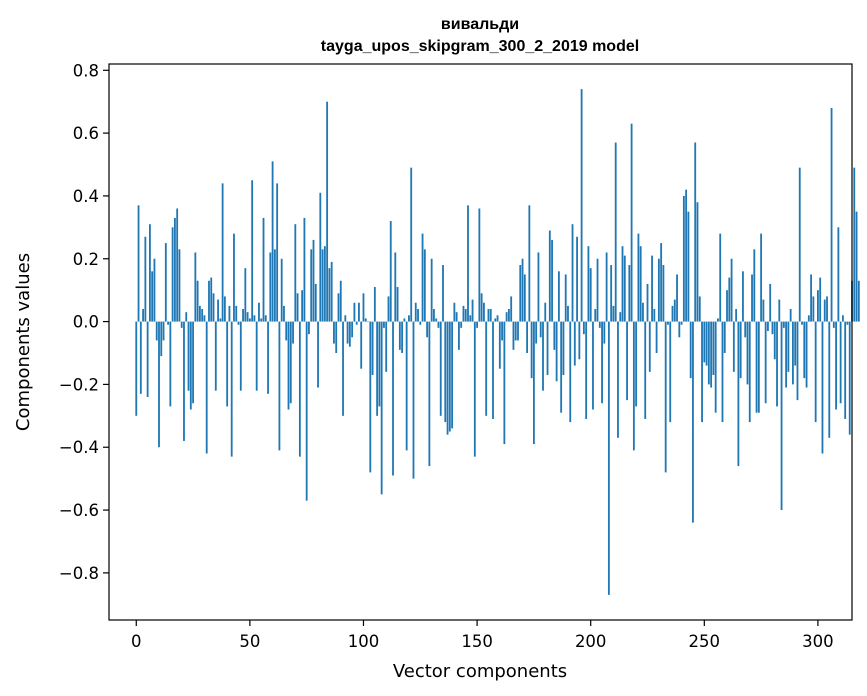 The width and height of the screenshot is (867, 696). I want to click on y-tick-label-5: −0.2, so click(79, 384).